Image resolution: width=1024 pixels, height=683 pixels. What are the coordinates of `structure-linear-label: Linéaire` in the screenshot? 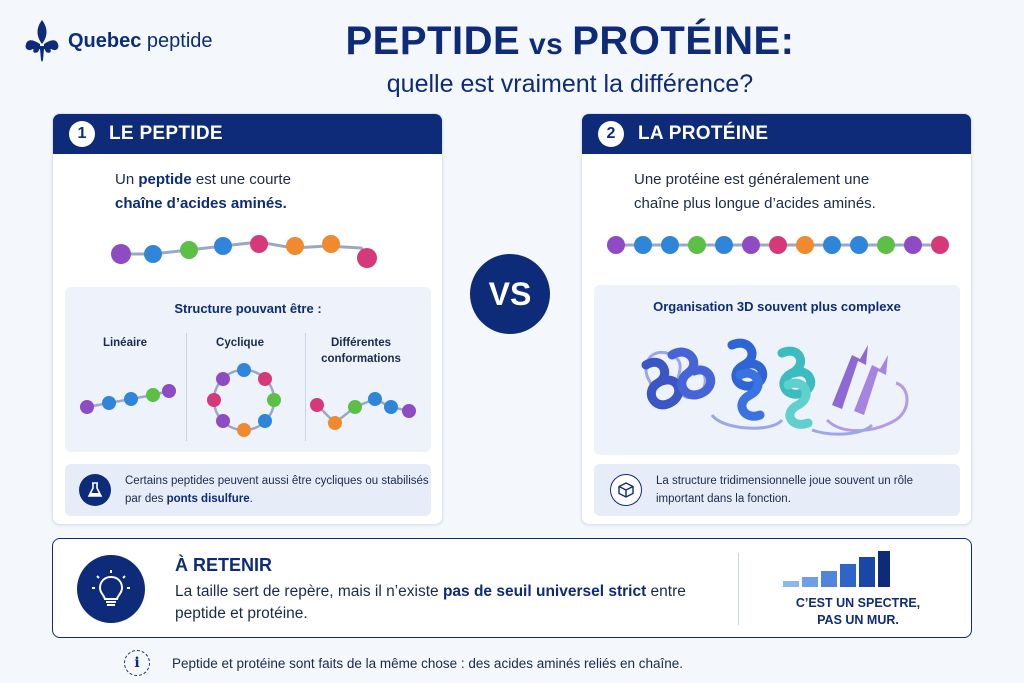 It's located at (125, 343).